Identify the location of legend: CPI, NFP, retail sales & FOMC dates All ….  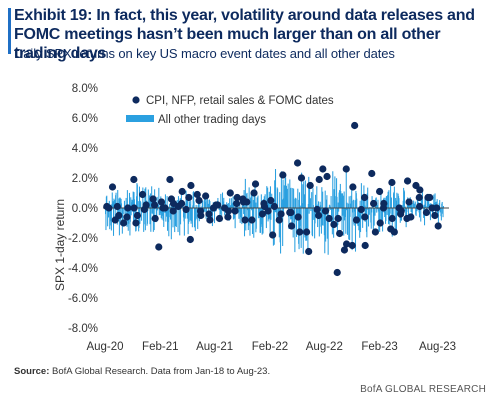
(230, 110).